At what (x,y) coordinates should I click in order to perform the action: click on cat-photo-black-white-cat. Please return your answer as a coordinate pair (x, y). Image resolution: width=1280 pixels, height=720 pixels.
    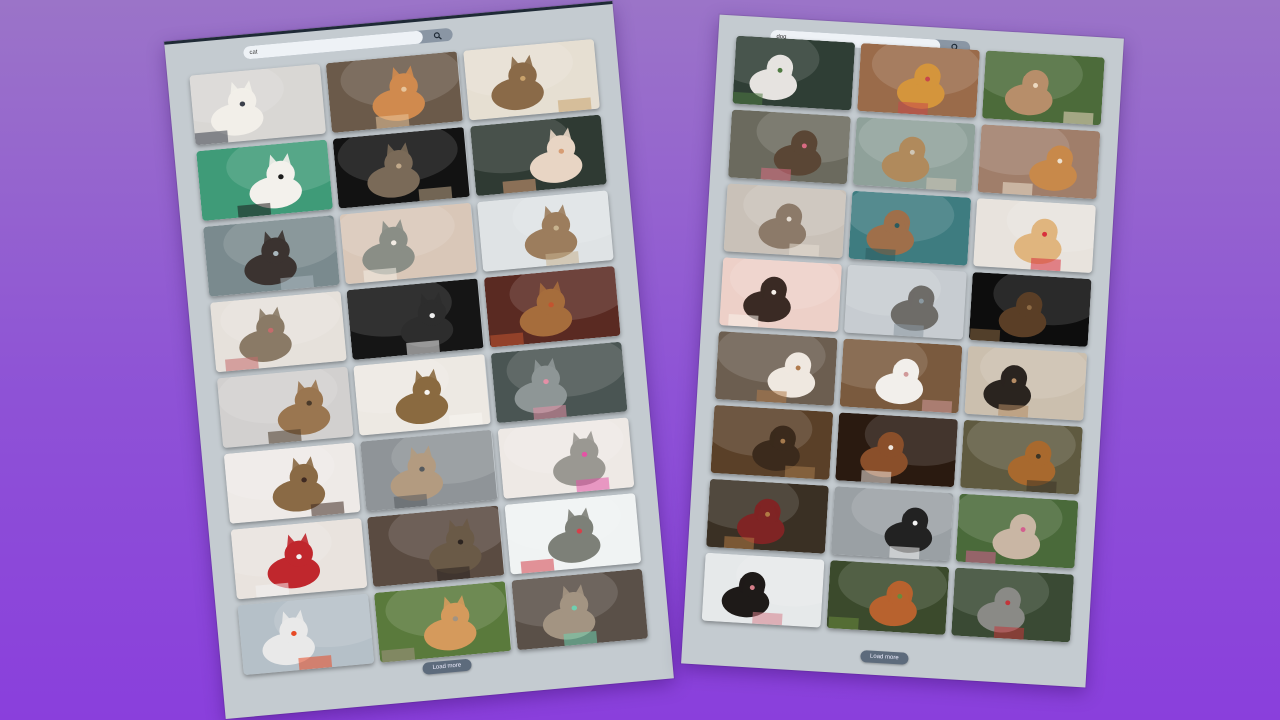
    Looking at the image, I should click on (415, 319).